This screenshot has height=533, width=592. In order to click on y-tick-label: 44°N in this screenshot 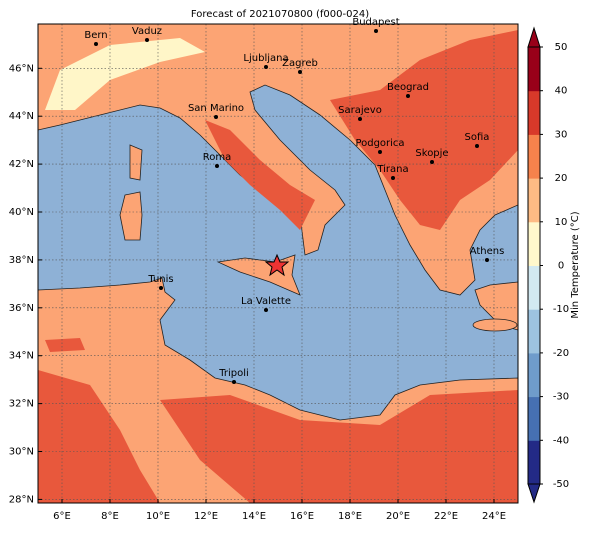, I will do `click(21, 116)`.